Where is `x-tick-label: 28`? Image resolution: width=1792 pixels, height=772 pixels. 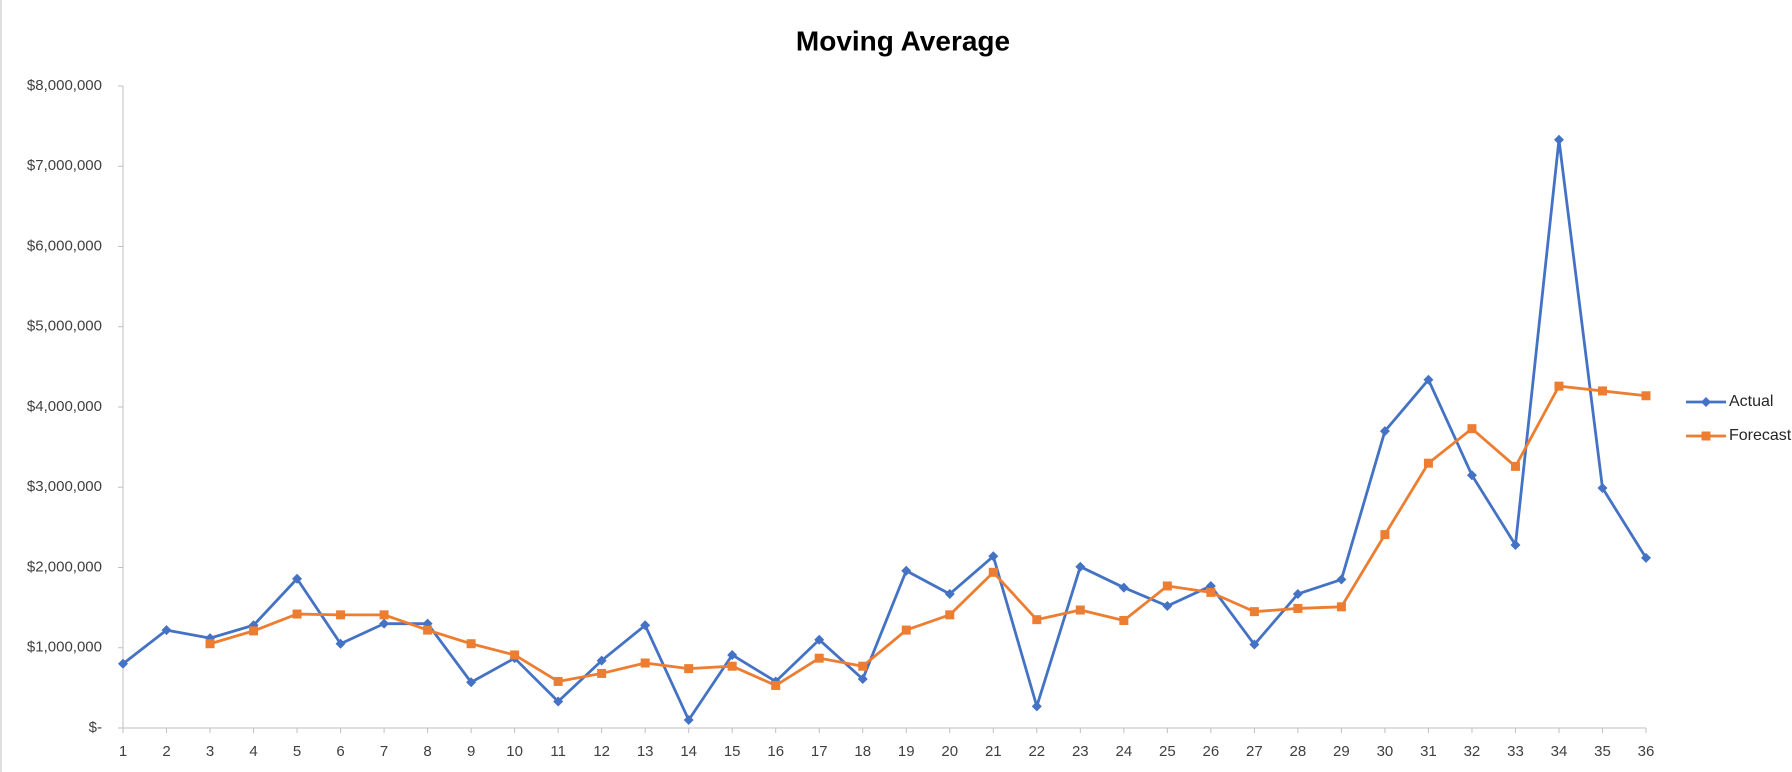
x-tick-label: 28 is located at coordinates (1298, 751).